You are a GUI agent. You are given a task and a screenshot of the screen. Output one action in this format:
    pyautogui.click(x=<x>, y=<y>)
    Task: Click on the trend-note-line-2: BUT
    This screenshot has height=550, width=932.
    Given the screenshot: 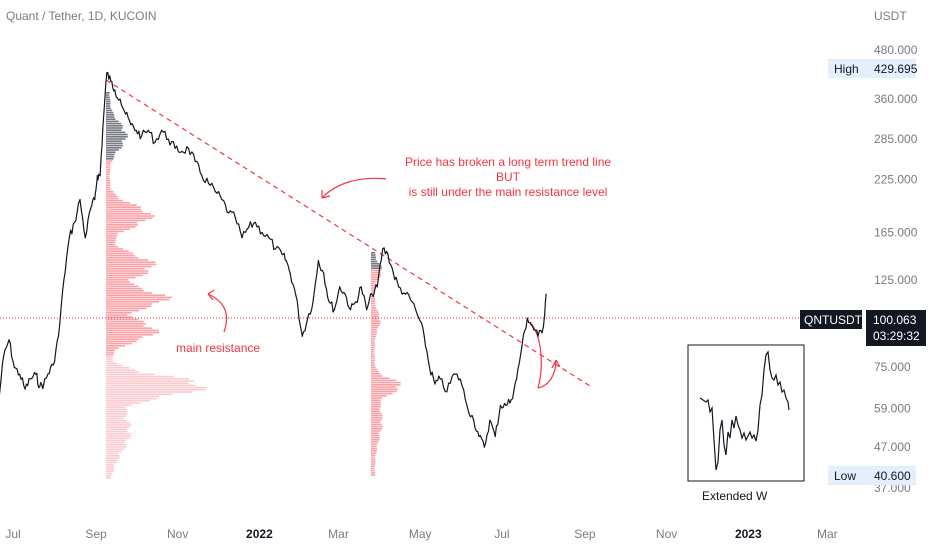 What is the action you would take?
    pyautogui.click(x=508, y=177)
    